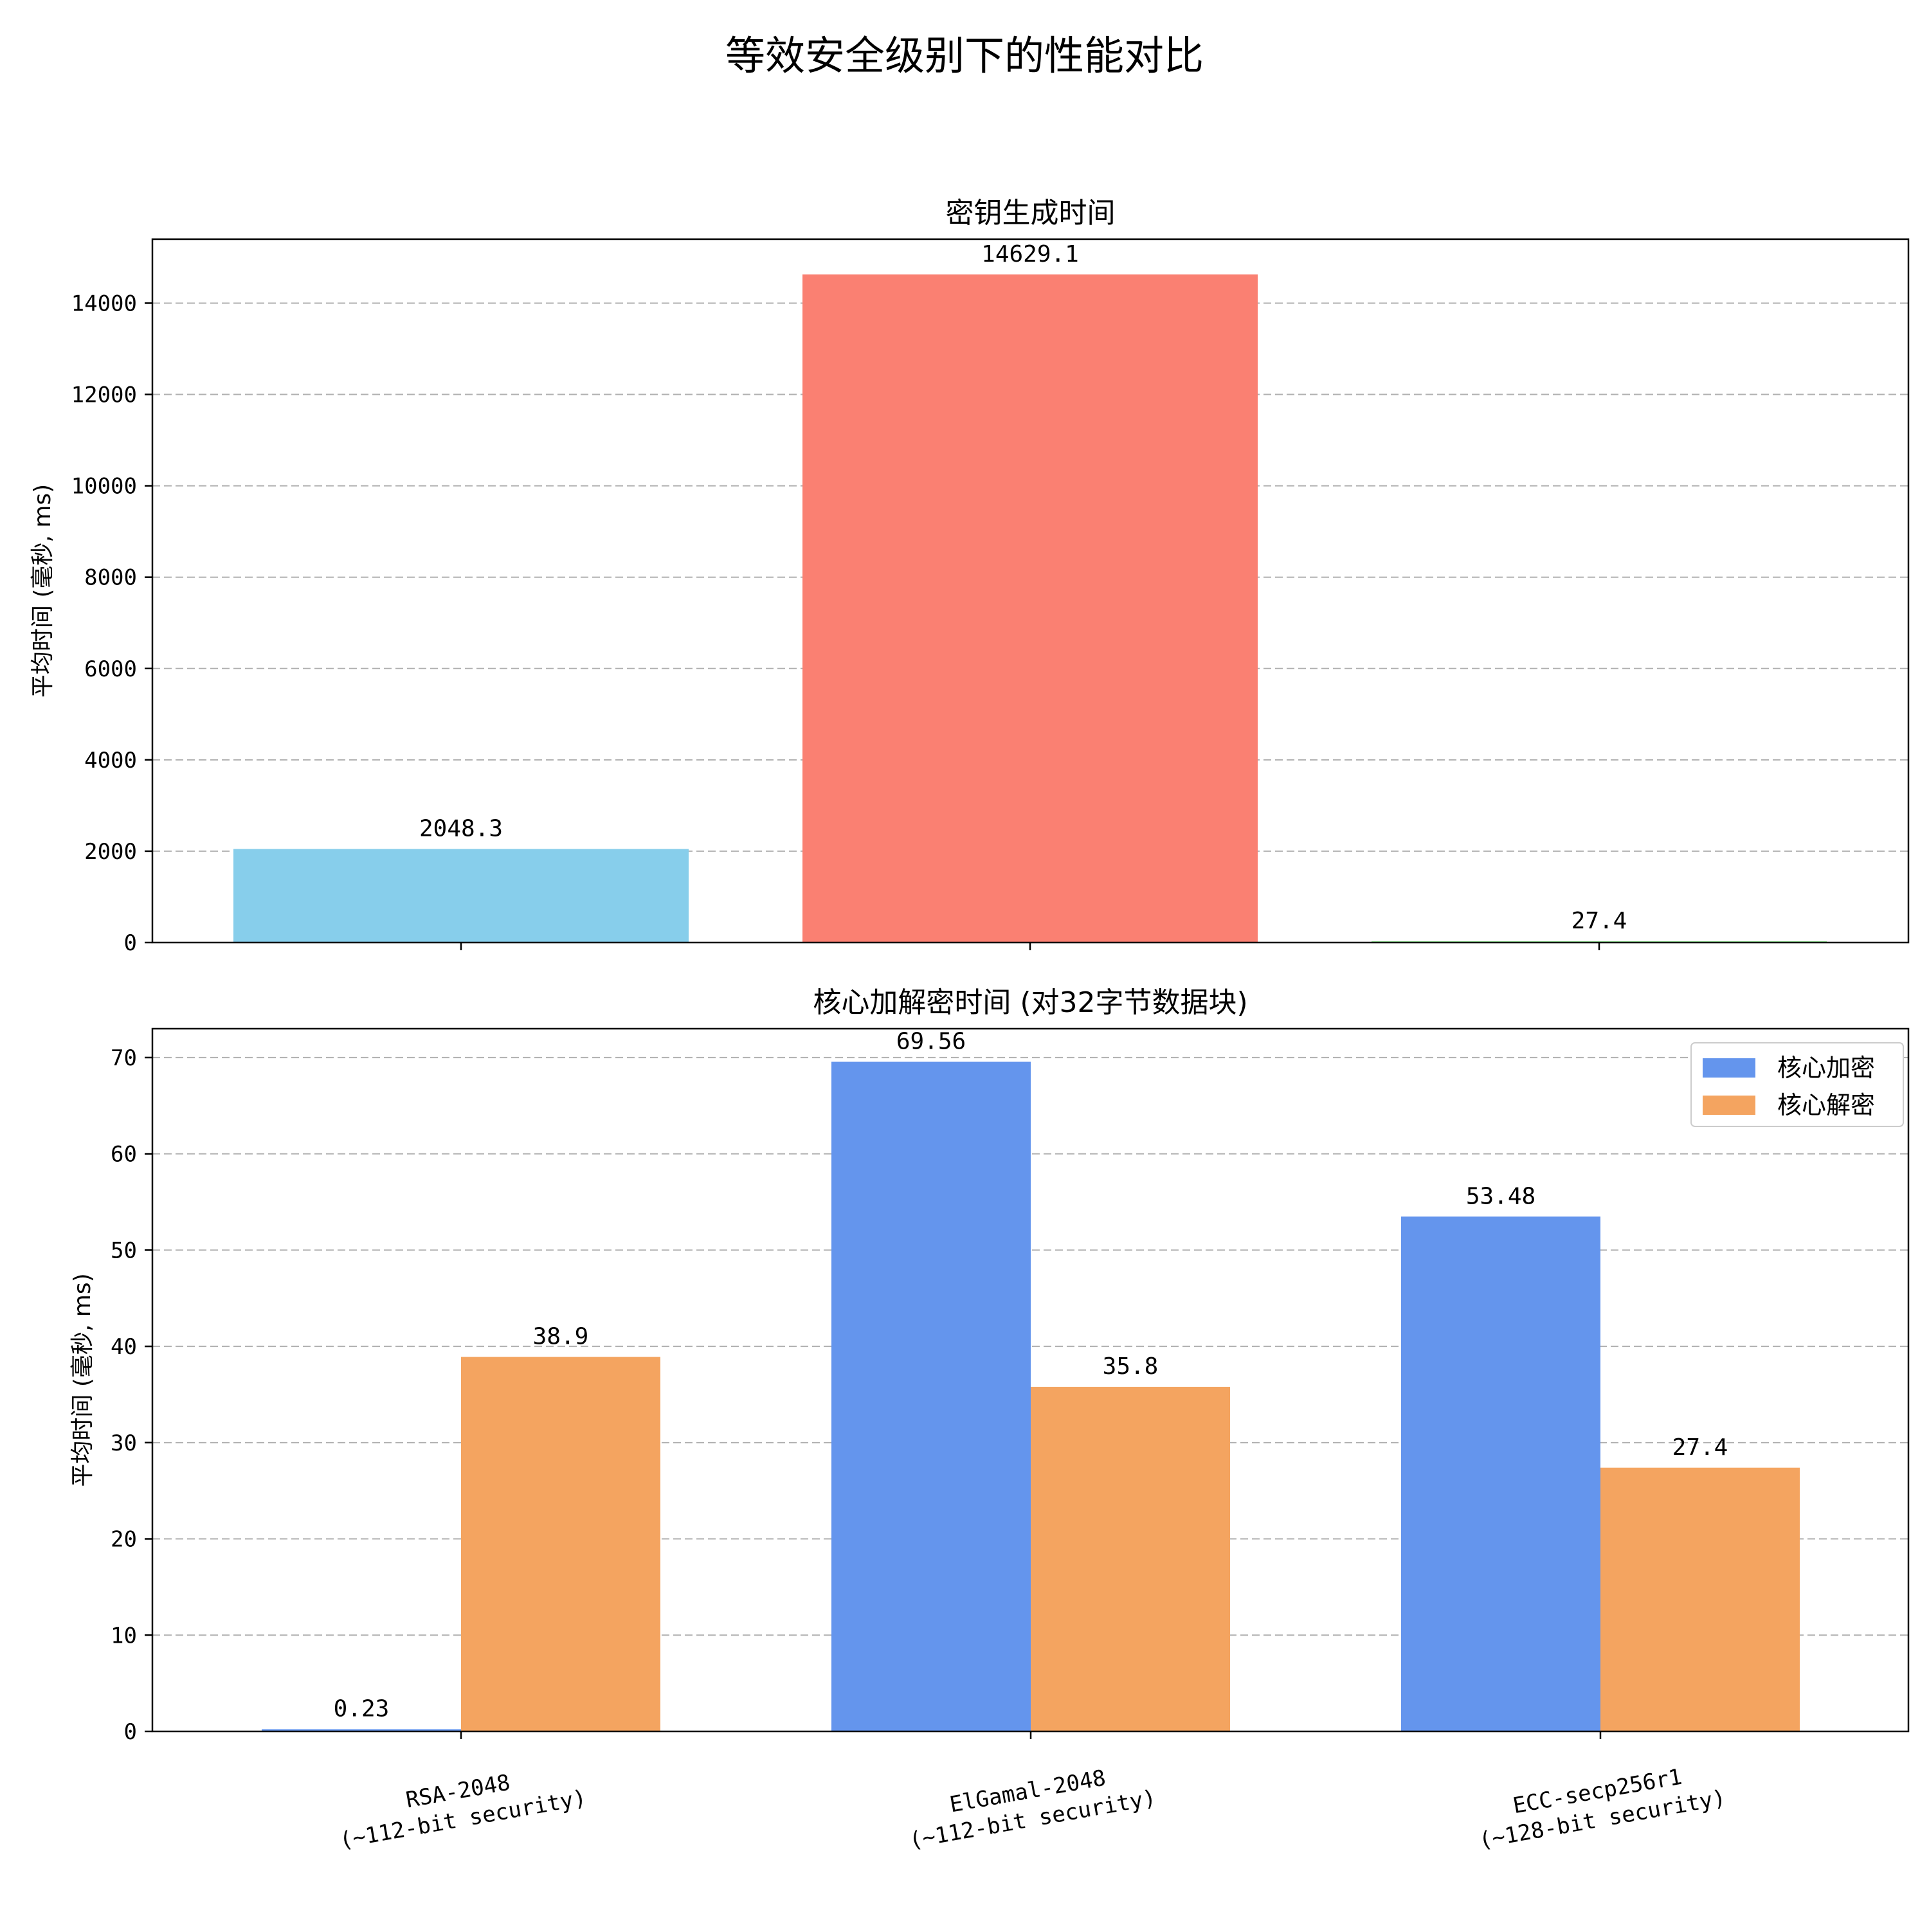  I want to click on y-tick-label: 4000, so click(110, 761).